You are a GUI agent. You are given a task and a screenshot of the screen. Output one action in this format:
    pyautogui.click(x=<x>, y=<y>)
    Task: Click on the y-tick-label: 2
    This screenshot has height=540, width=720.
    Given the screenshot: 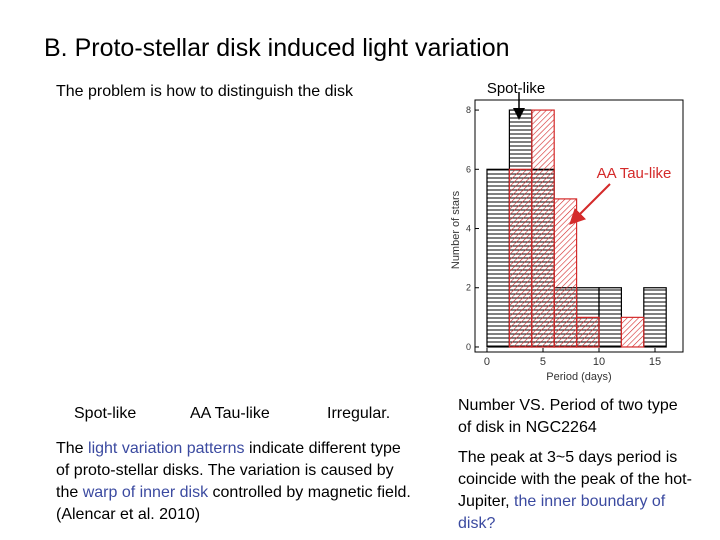 What is the action you would take?
    pyautogui.click(x=468, y=288)
    